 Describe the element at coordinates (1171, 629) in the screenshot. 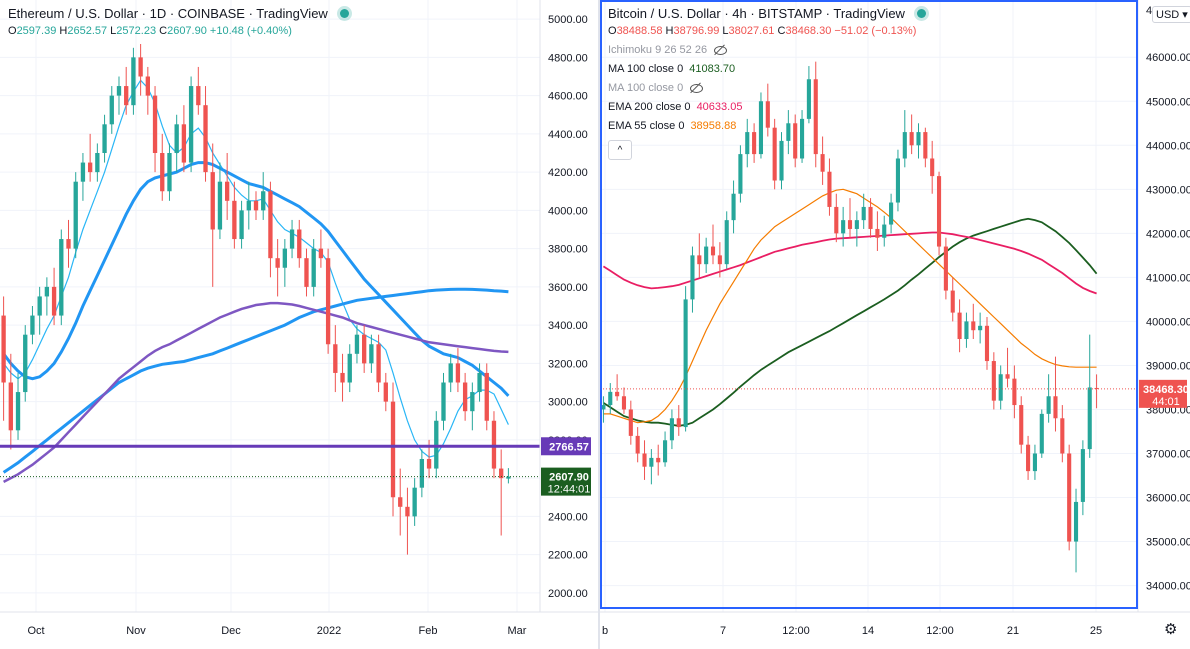

I see `gear-icon: ⚙` at that location.